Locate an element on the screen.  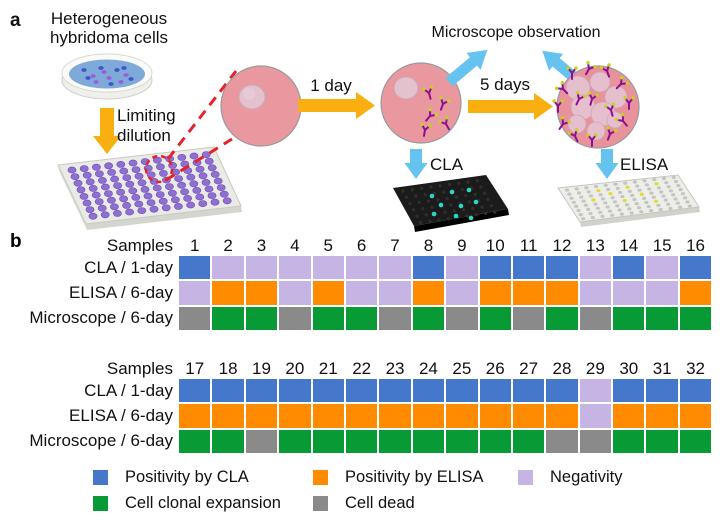
sample-number: 3 is located at coordinates (261, 246).